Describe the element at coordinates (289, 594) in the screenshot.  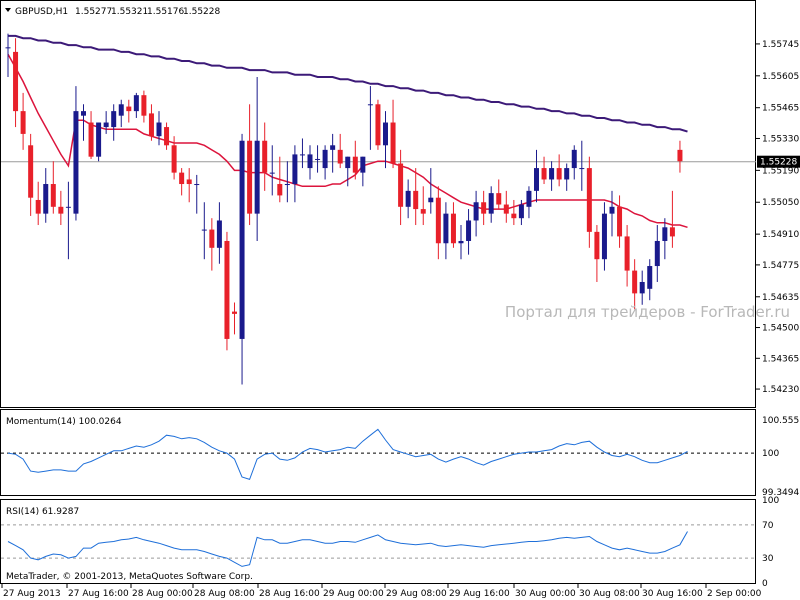
I see `time-tick-label: 28 Aug 16:00` at that location.